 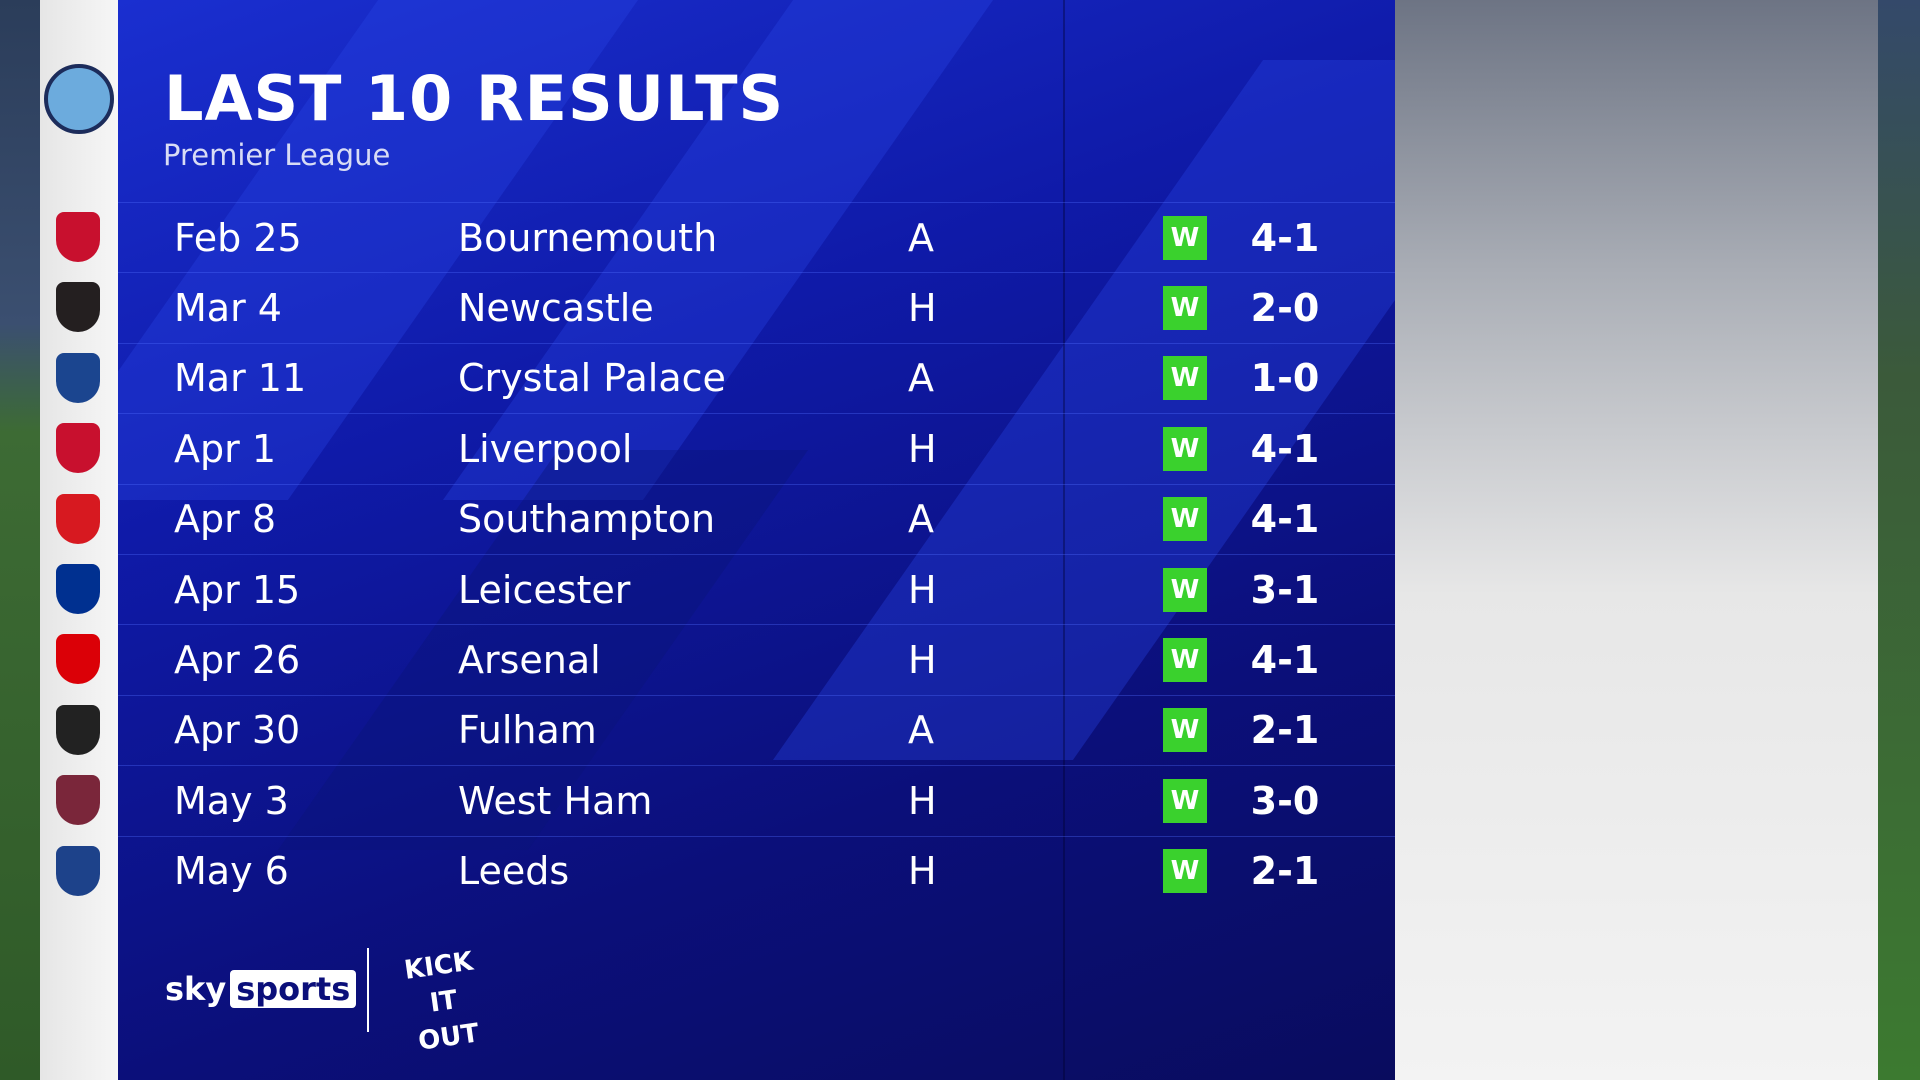 What do you see at coordinates (231, 871) in the screenshot?
I see `match-date: May 6` at bounding box center [231, 871].